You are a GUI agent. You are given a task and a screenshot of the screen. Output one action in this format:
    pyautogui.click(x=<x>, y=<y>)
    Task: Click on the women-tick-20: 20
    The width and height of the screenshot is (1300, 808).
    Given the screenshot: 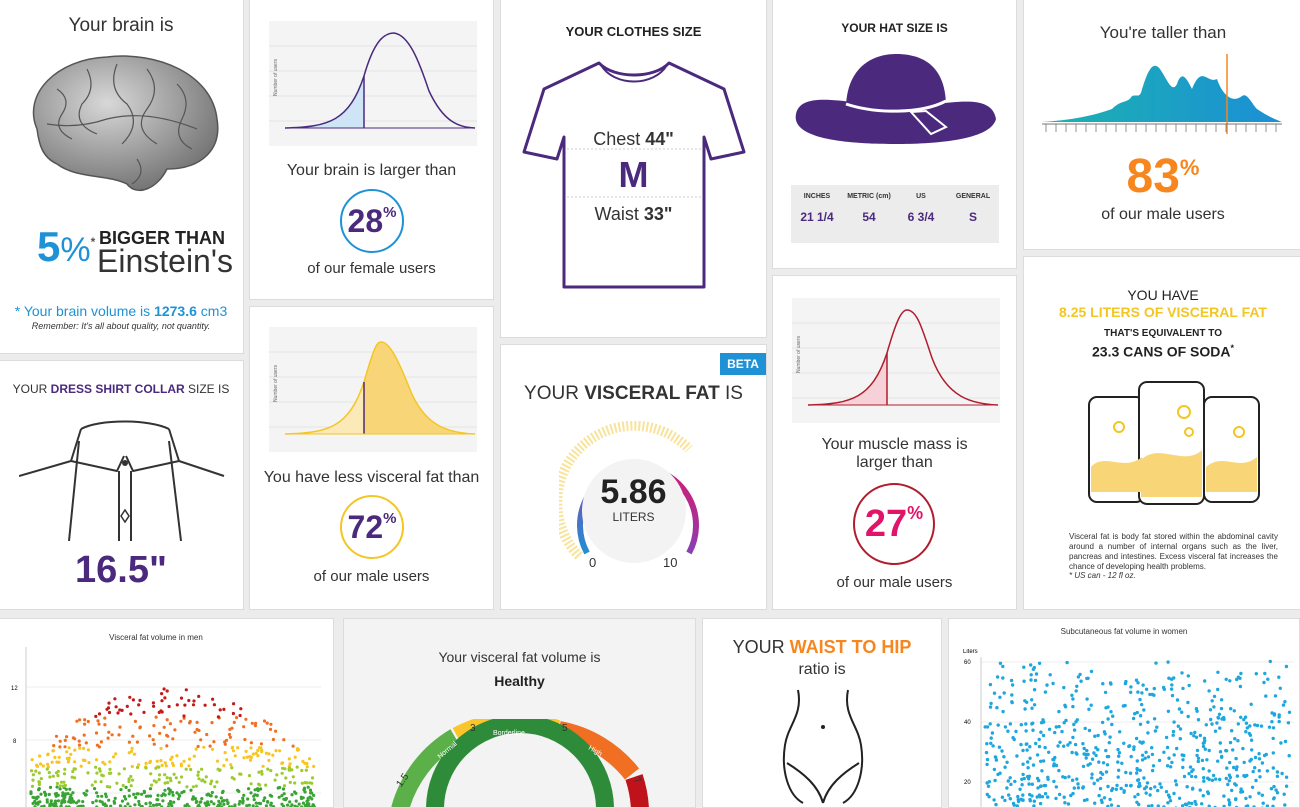 What is the action you would take?
    pyautogui.click(x=967, y=783)
    